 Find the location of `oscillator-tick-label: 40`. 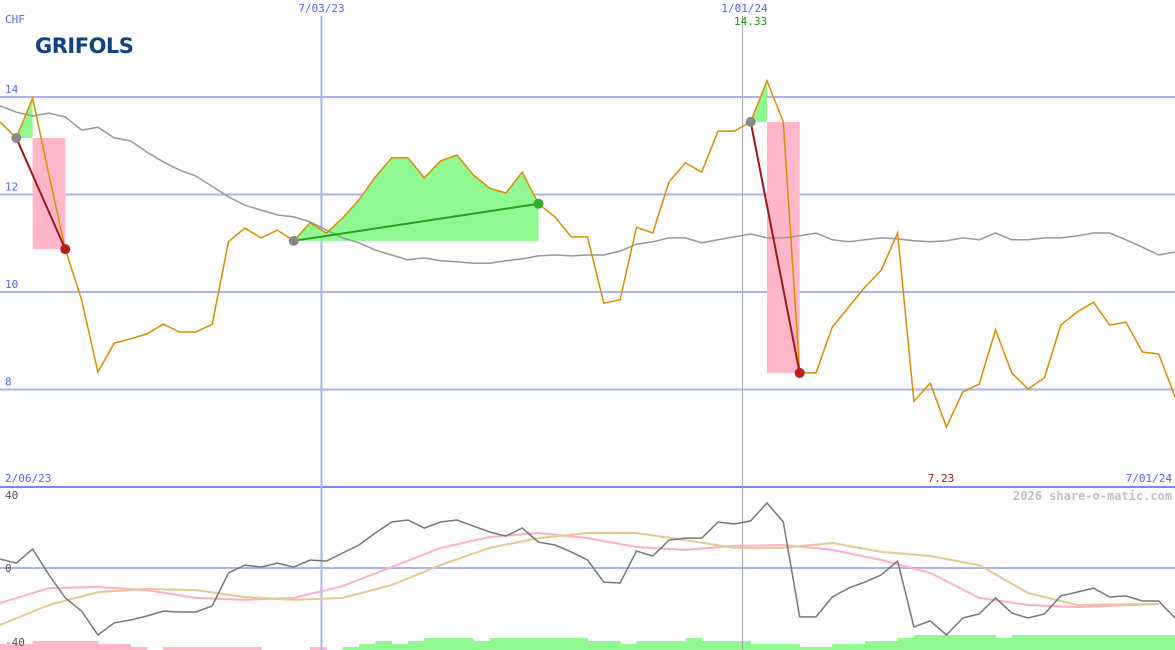

oscillator-tick-label: 40 is located at coordinates (11, 495).